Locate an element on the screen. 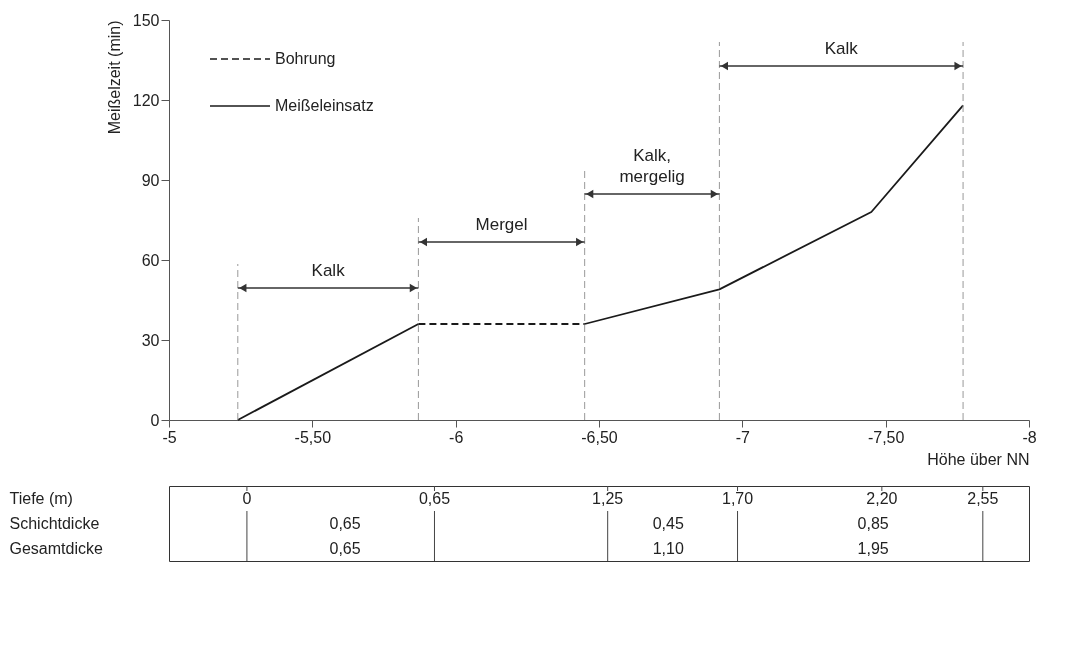 The width and height of the screenshot is (1065, 661). category-label: Schichtdicke is located at coordinates (54, 523).